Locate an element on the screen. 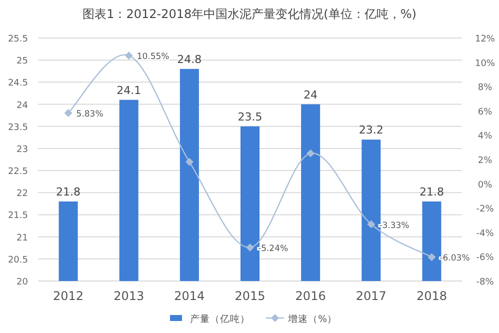  y2-tick-label: -6% is located at coordinates (485, 258).